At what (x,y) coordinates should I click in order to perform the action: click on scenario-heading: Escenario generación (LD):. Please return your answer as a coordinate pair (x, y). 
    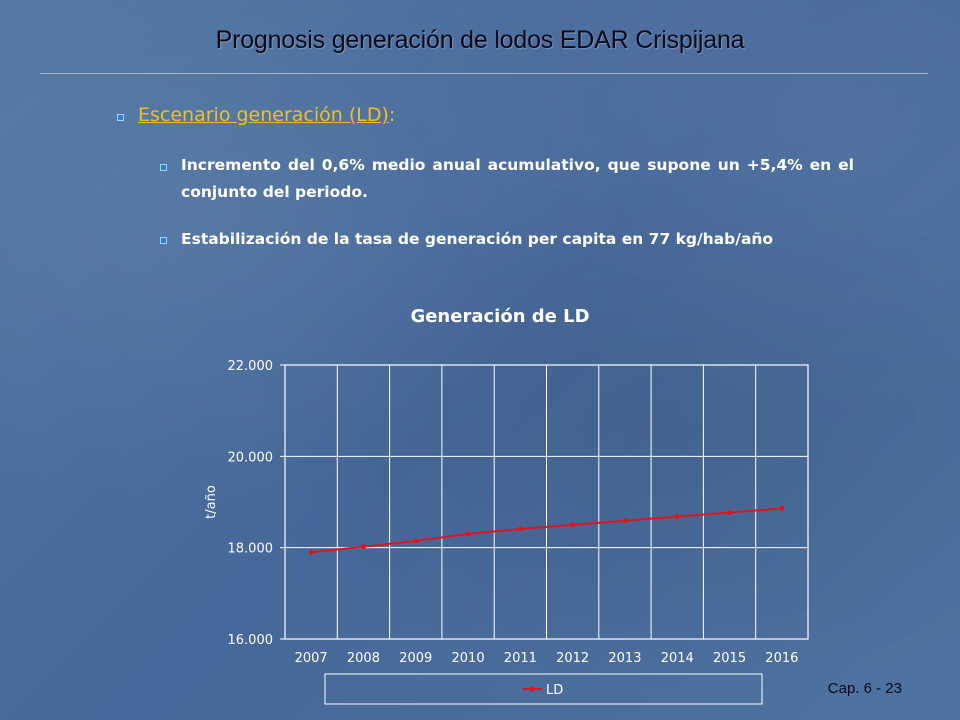
    Looking at the image, I should click on (266, 115).